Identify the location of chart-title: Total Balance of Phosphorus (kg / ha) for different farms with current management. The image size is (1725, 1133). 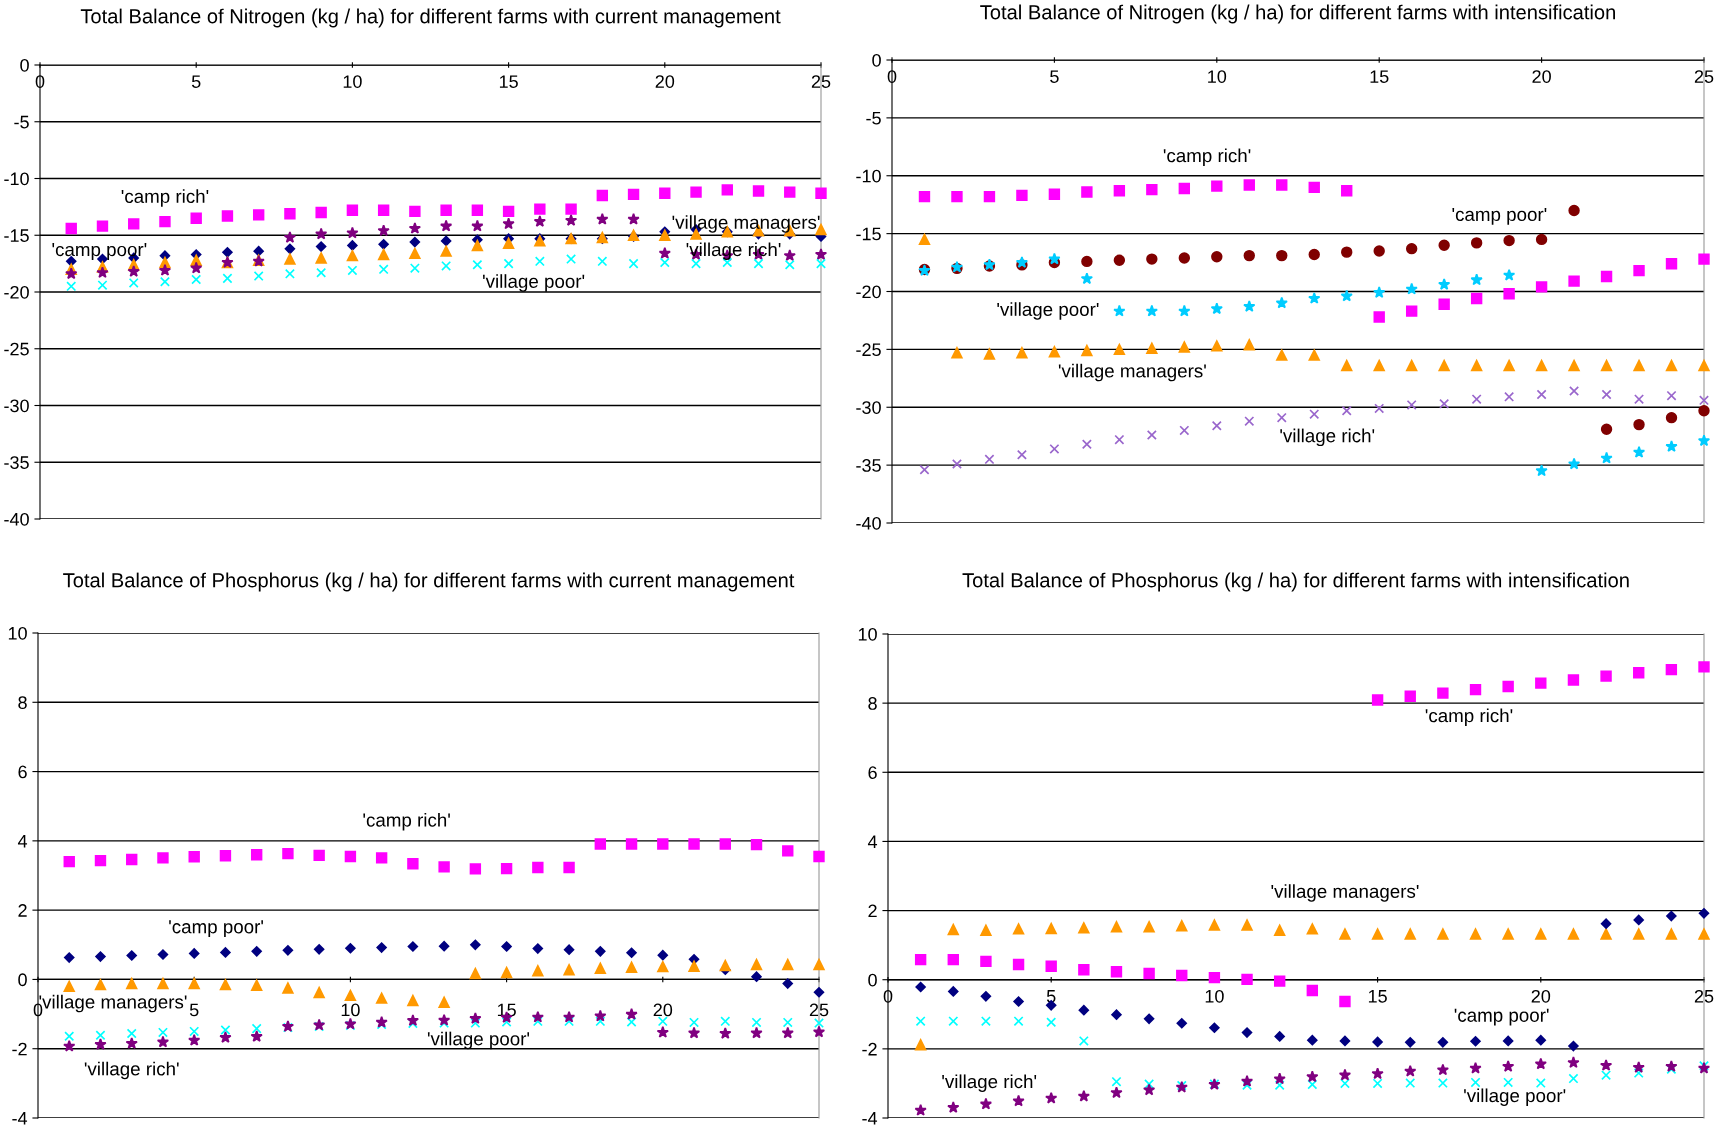
(429, 582).